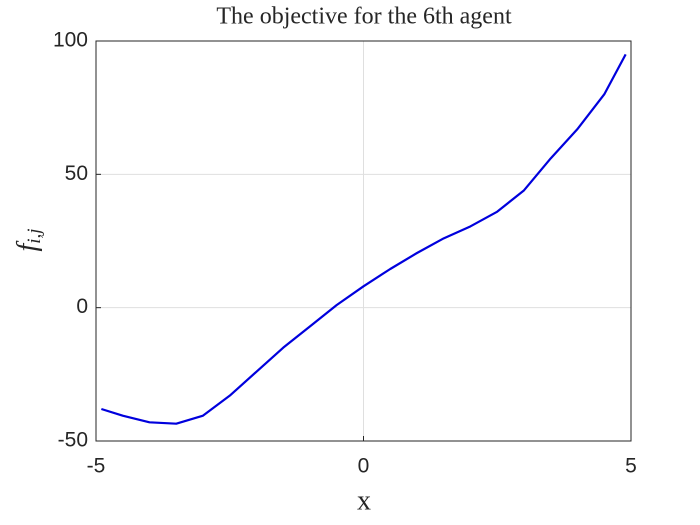 The width and height of the screenshot is (700, 525). Describe the element at coordinates (364, 500) in the screenshot. I see `x-axis-label: x` at that location.